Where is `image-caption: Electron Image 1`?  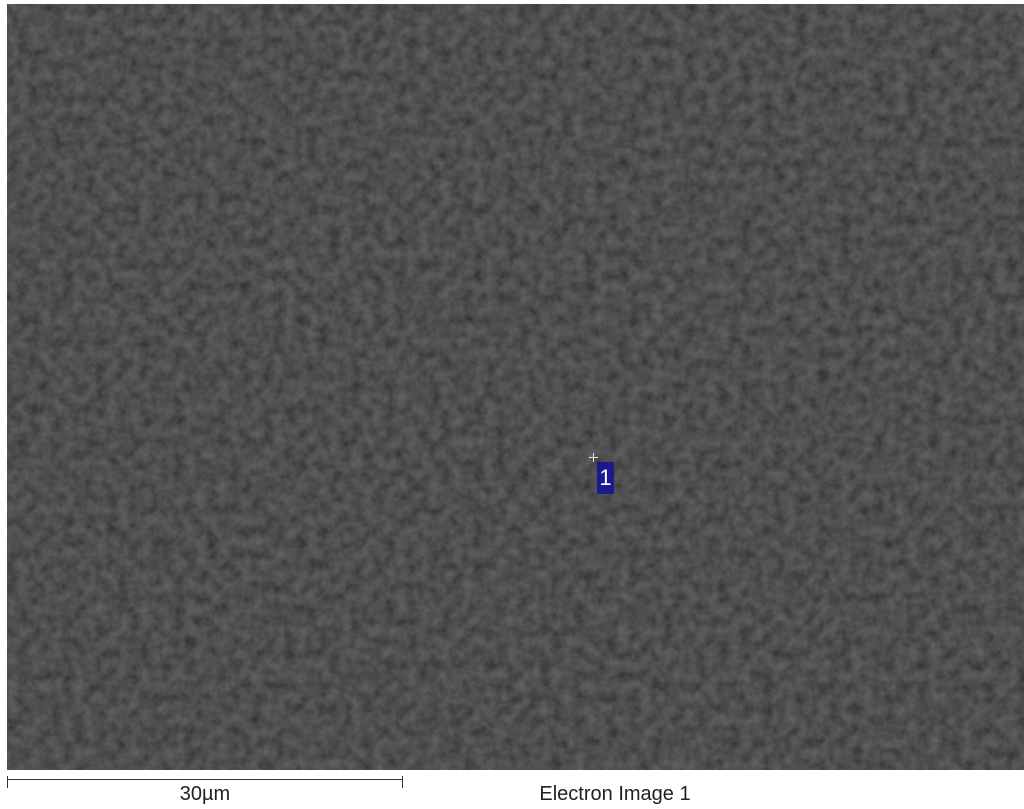
image-caption: Electron Image 1 is located at coordinates (615, 794).